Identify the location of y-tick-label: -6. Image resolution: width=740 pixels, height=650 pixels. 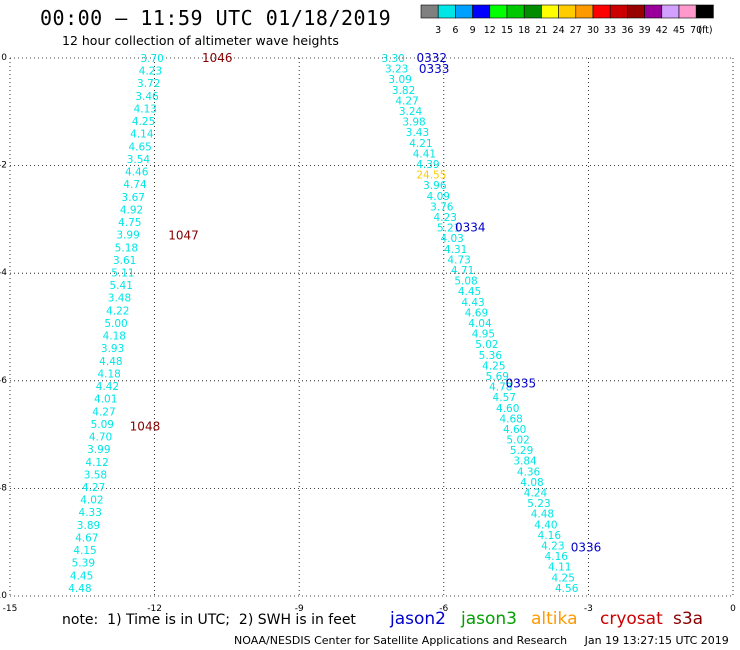
(3, 381).